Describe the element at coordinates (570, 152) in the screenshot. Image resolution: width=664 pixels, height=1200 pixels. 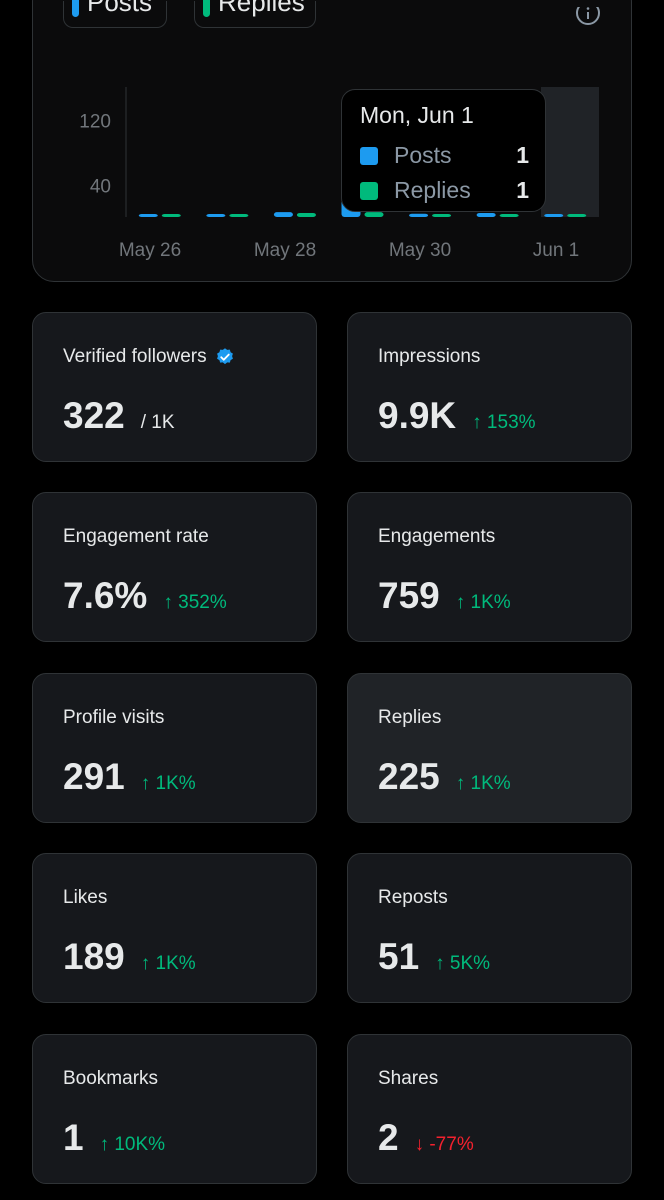
I see `hover-highlight` at that location.